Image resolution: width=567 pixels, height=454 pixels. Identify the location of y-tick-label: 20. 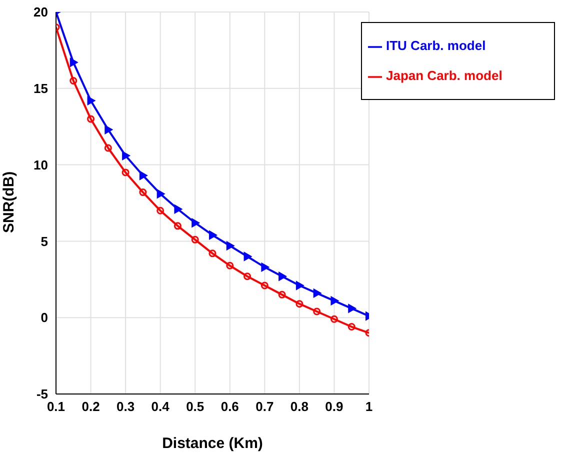
(41, 12).